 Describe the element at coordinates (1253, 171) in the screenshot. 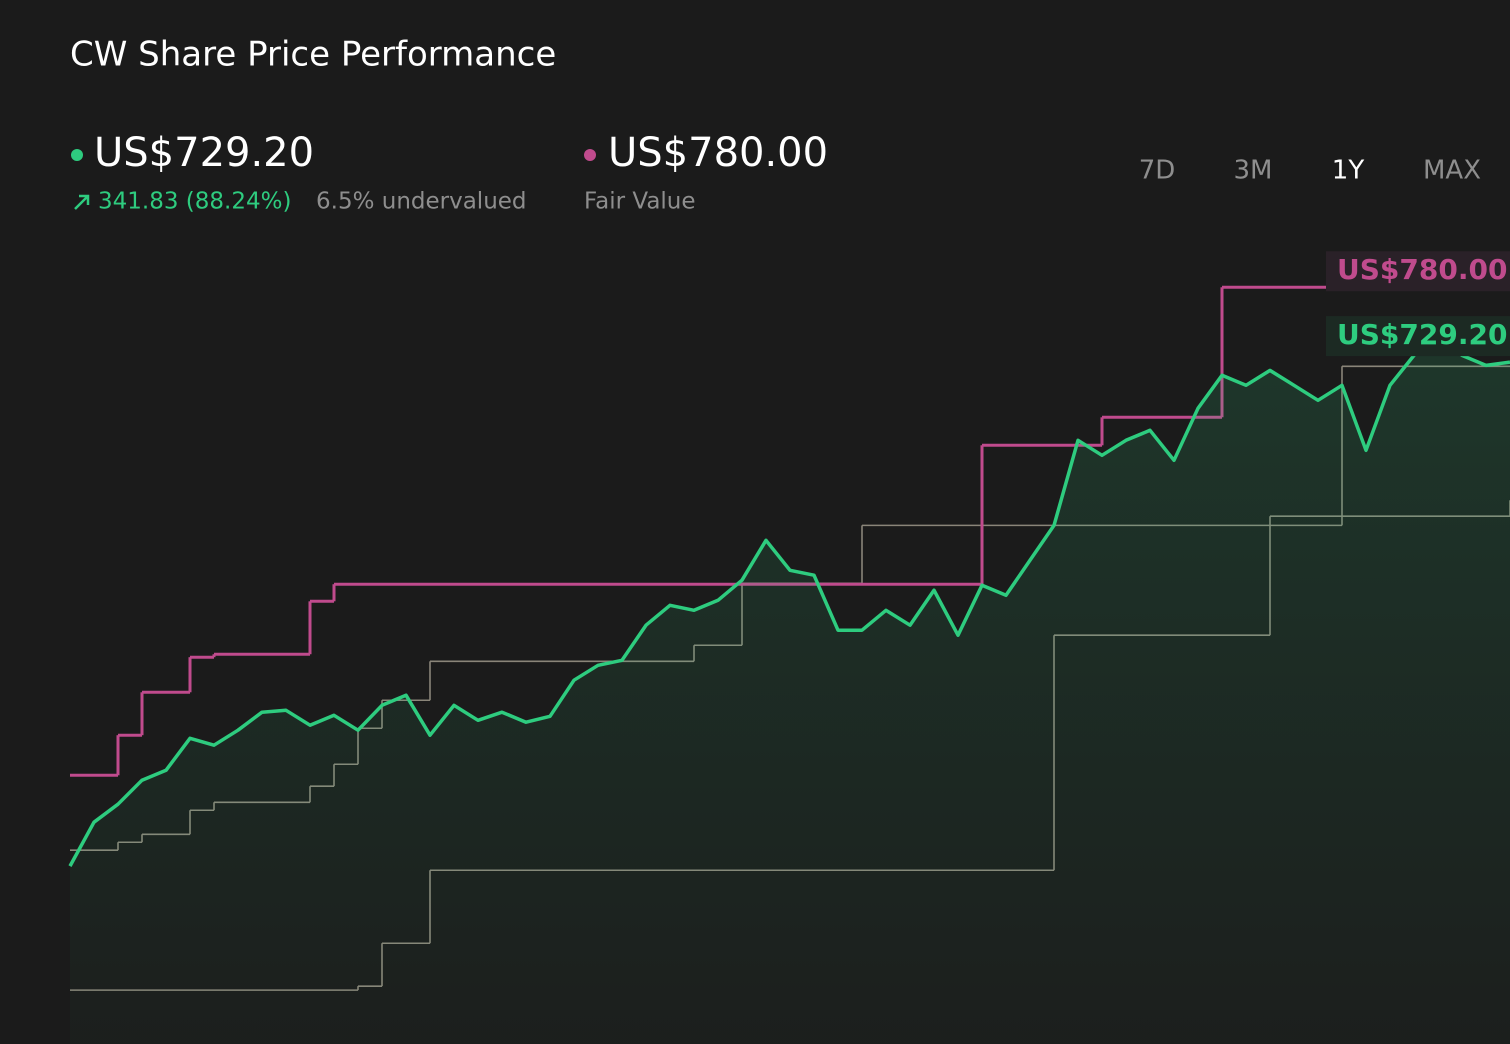

I see `period-button: 3M` at that location.